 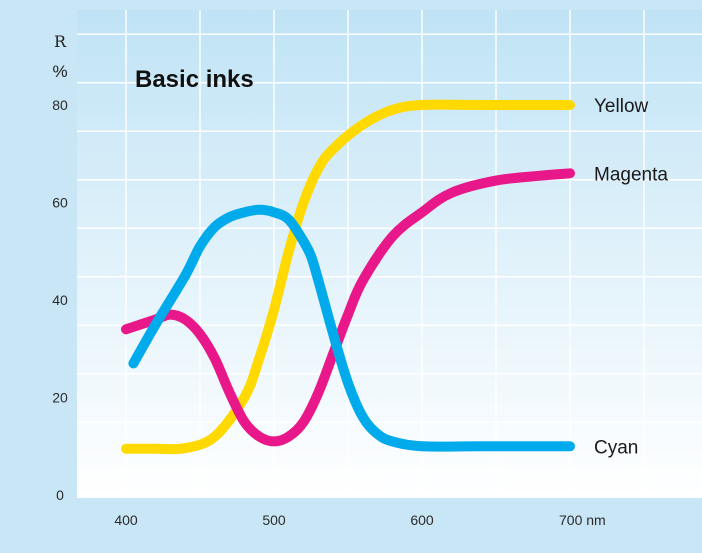 I want to click on y-tick-label: 40, so click(x=60, y=300).